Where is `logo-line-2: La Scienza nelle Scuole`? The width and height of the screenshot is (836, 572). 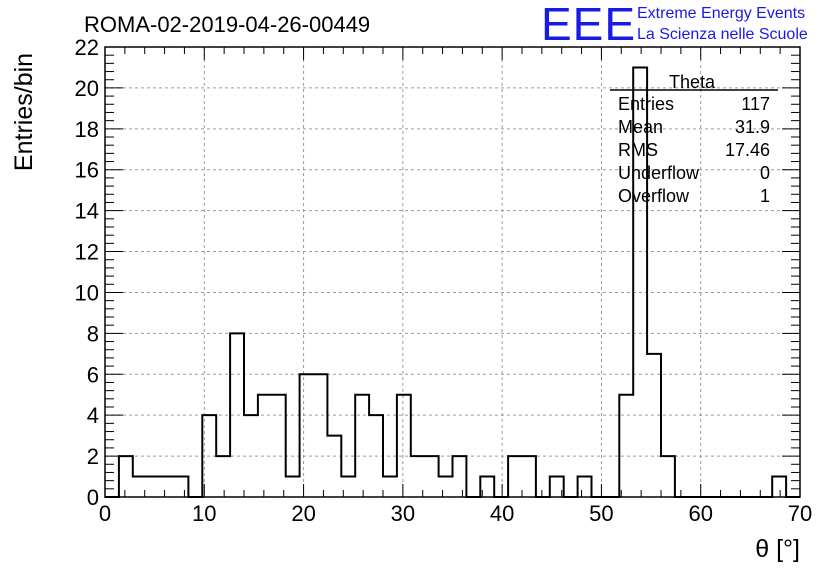
logo-line-2: La Scienza nelle Scuole is located at coordinates (722, 34).